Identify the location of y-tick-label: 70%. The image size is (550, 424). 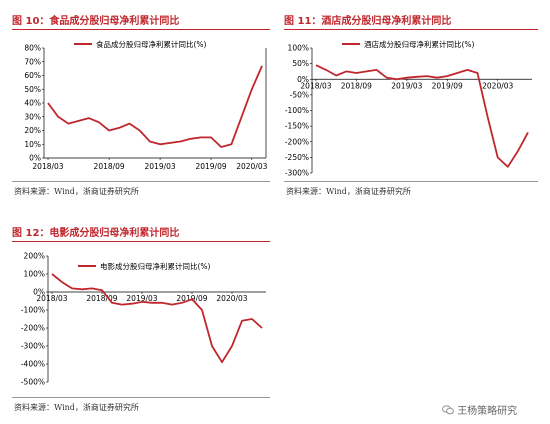
(32, 61).